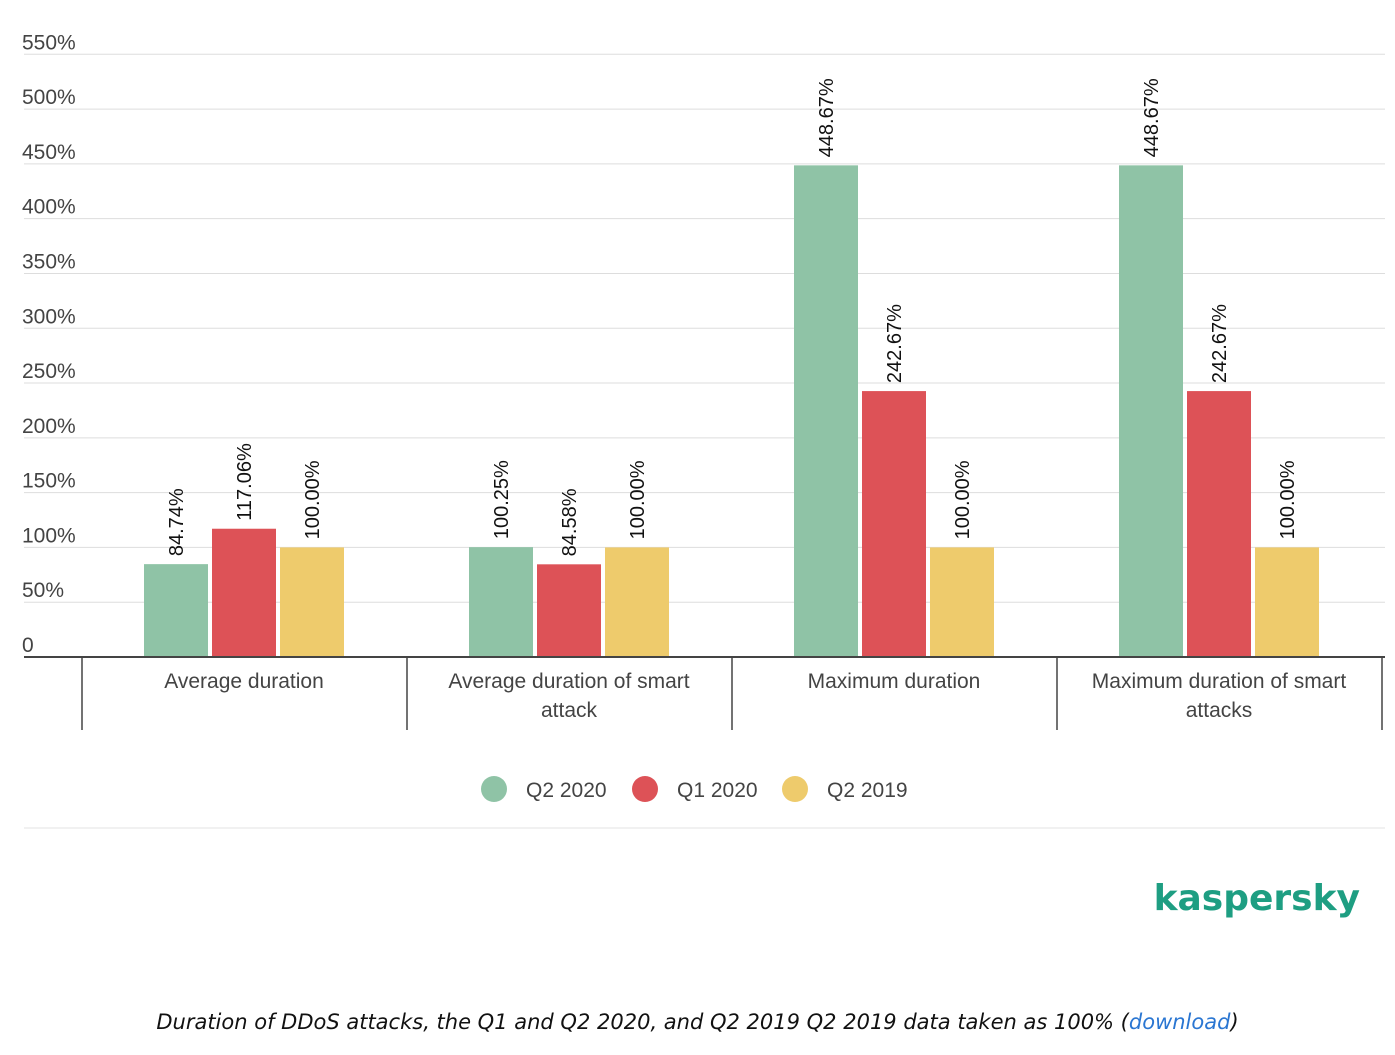 The height and width of the screenshot is (1055, 1395). Describe the element at coordinates (502, 499) in the screenshot. I see `data-label: 100.25%` at that location.